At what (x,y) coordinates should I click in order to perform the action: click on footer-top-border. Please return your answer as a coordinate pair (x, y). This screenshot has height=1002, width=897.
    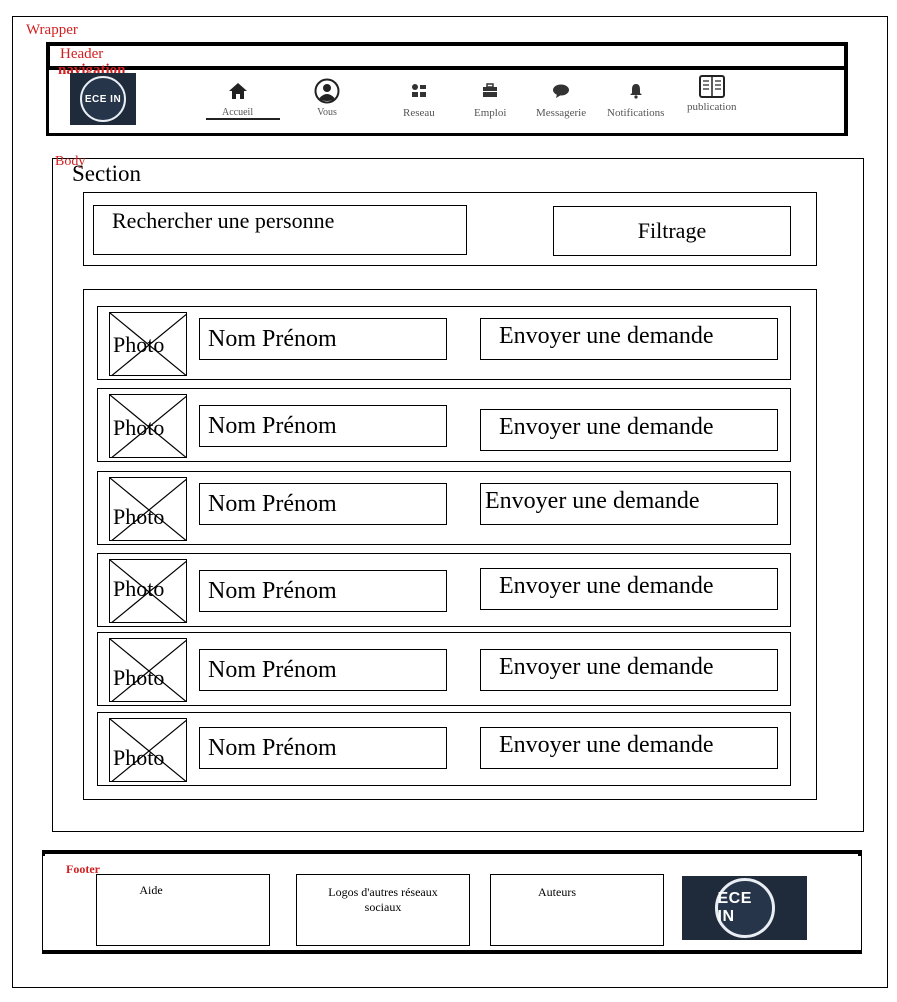
    Looking at the image, I should click on (452, 853).